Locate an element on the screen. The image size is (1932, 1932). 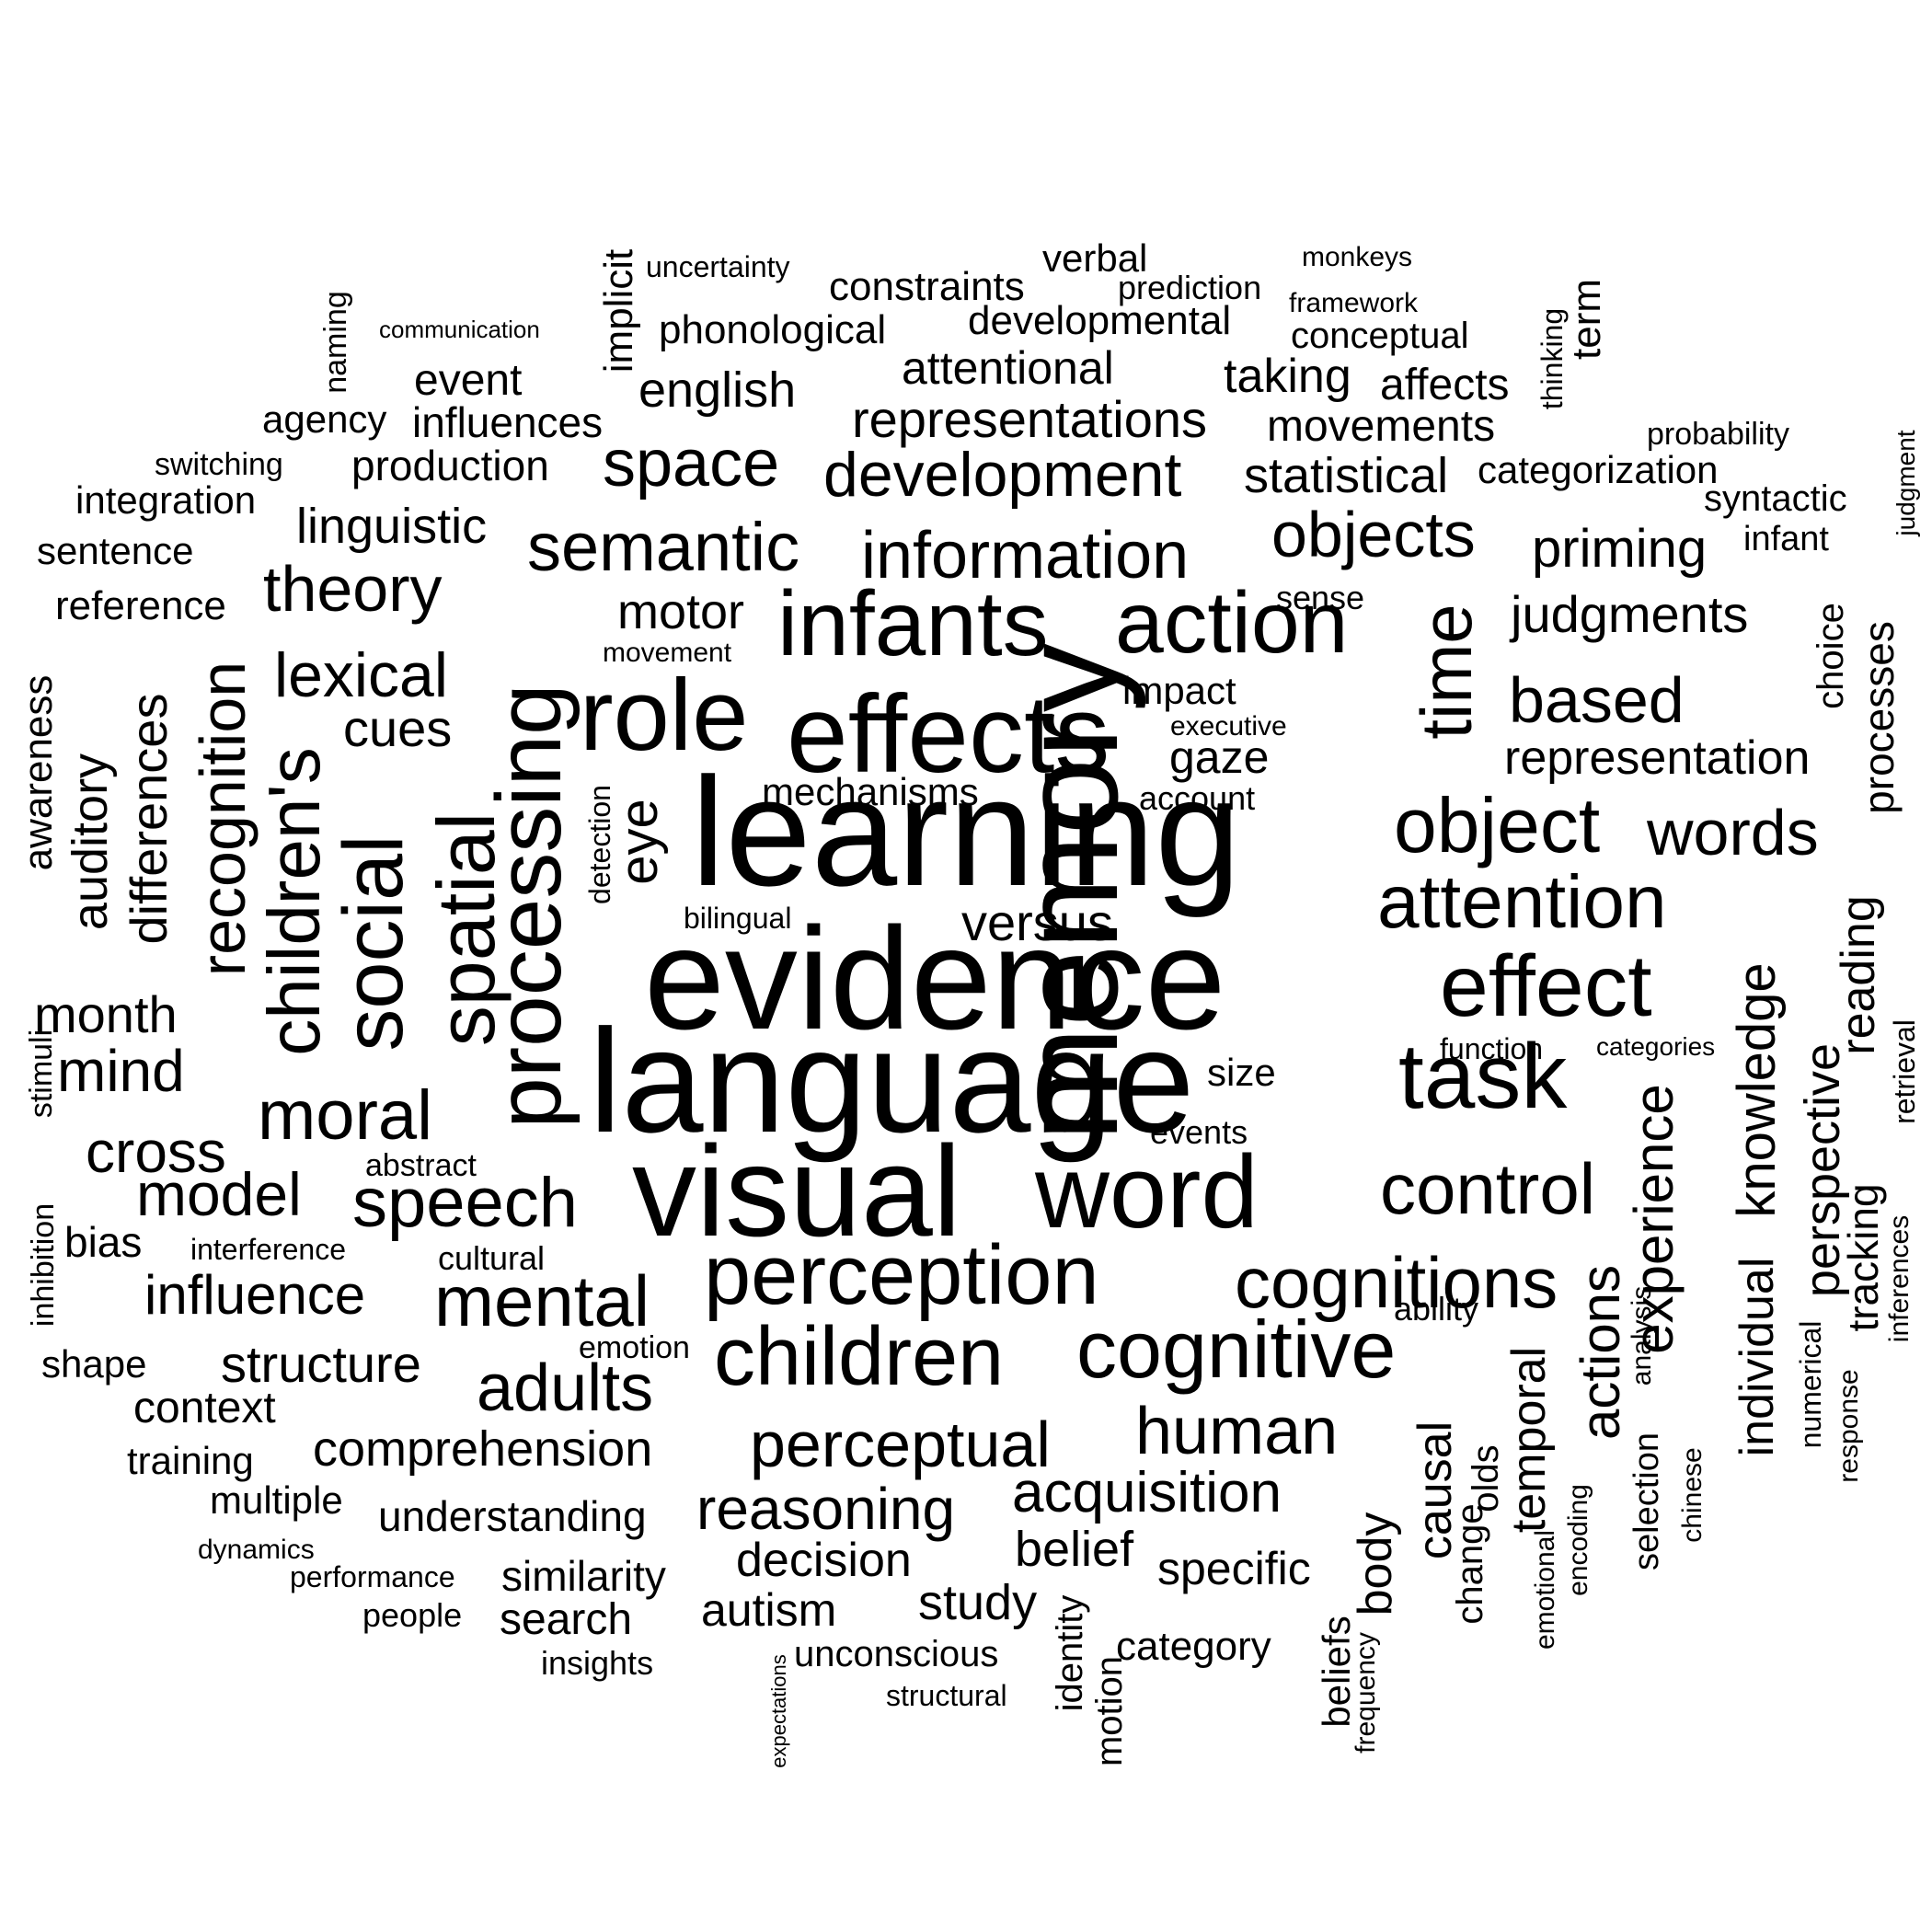
word: frequency is located at coordinates (1366, 1693).